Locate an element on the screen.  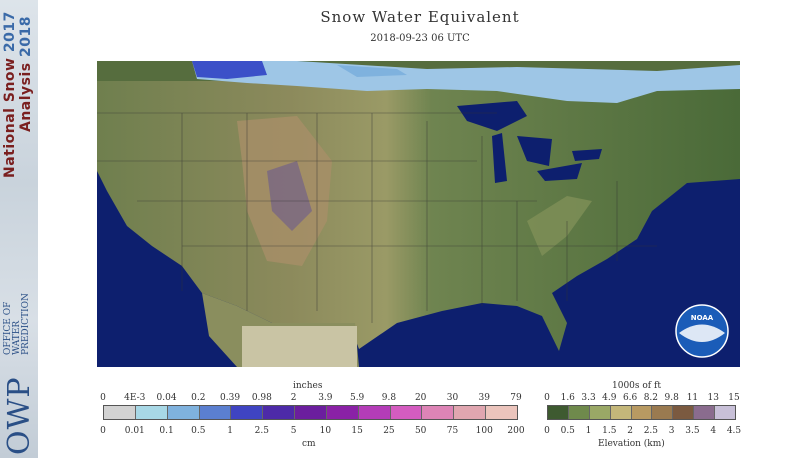
swe-top-tick-label: 20 is located at coordinates (420, 398).